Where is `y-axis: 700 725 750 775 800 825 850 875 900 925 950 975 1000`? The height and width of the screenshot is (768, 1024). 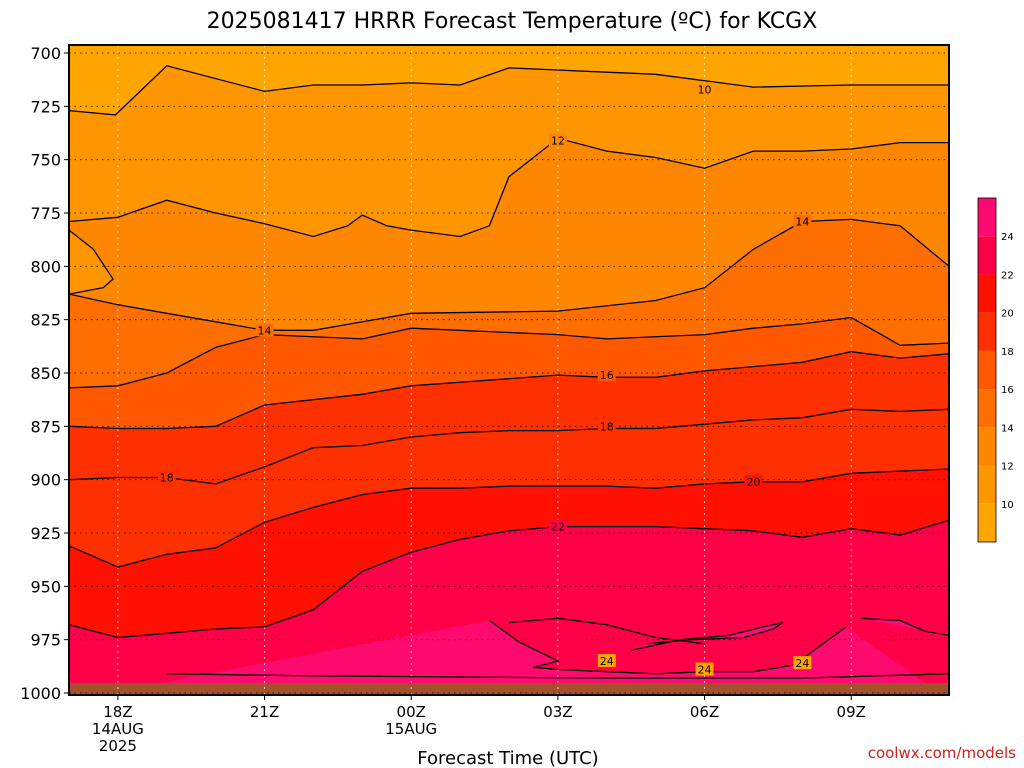 y-axis: 700 725 750 775 800 825 850 875 900 925 950 975 1000 is located at coordinates (44, 373).